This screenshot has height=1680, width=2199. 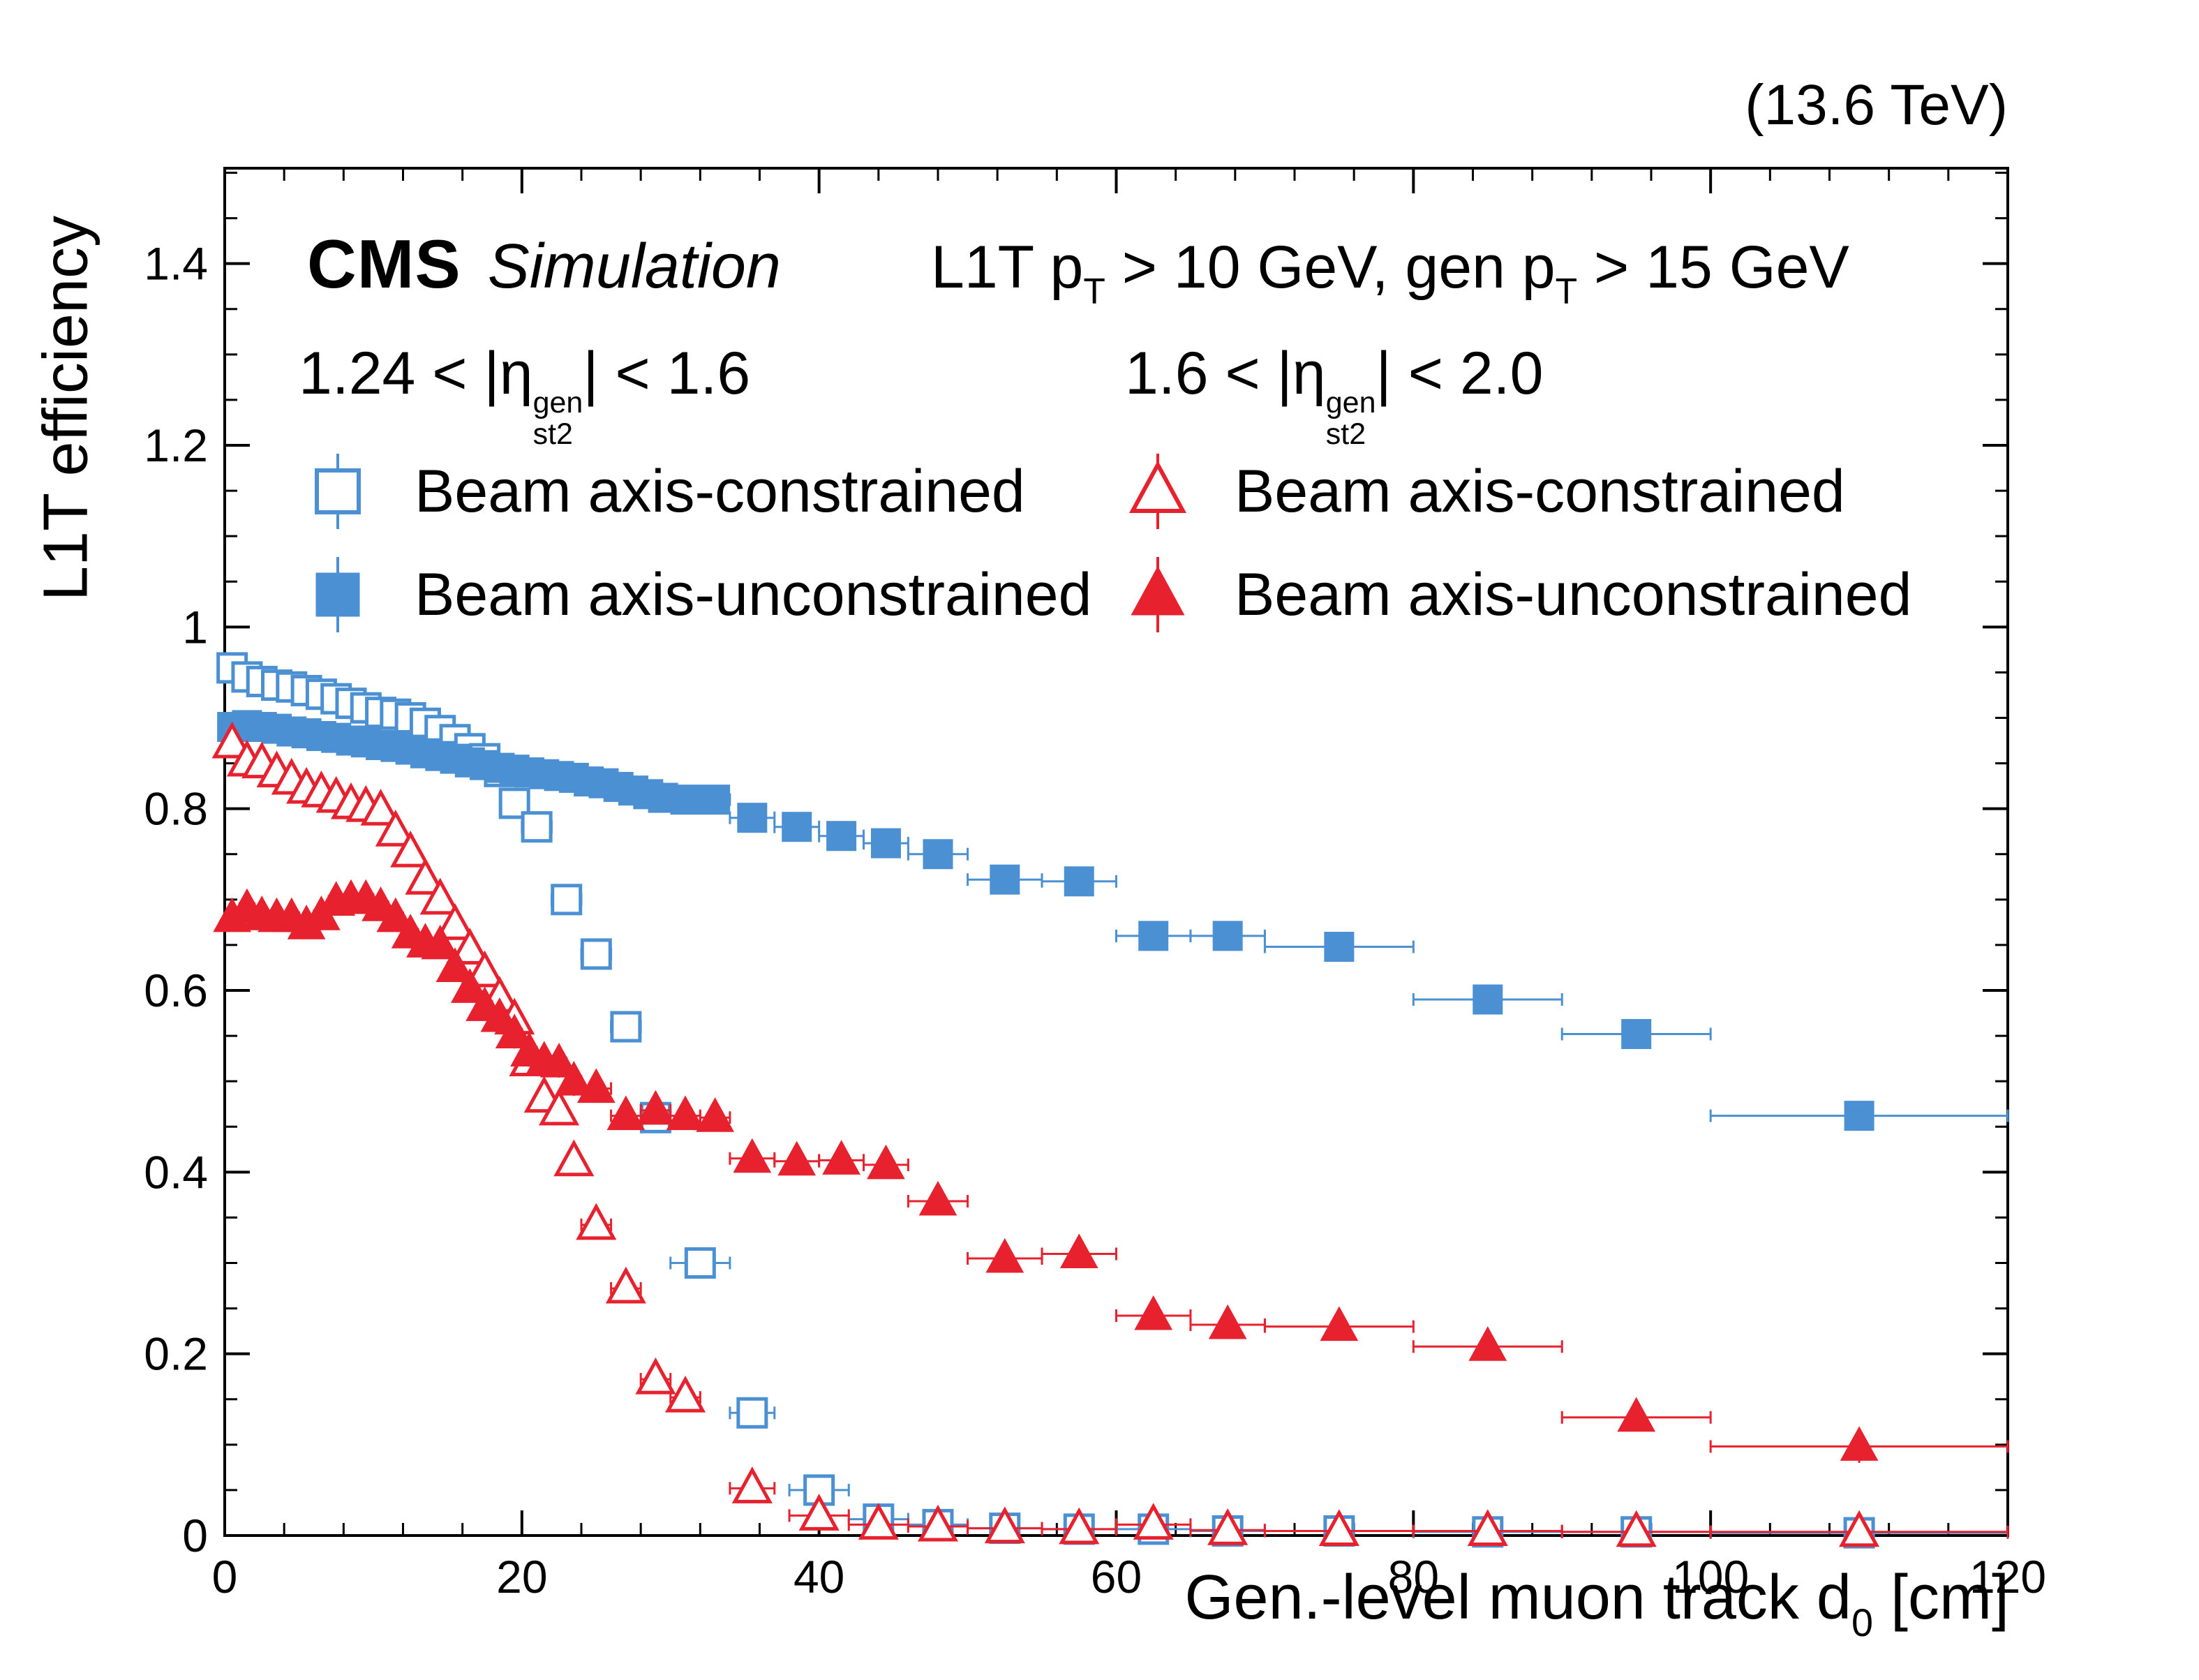 What do you see at coordinates (195, 1535) in the screenshot?
I see `y-tick-label: 0` at bounding box center [195, 1535].